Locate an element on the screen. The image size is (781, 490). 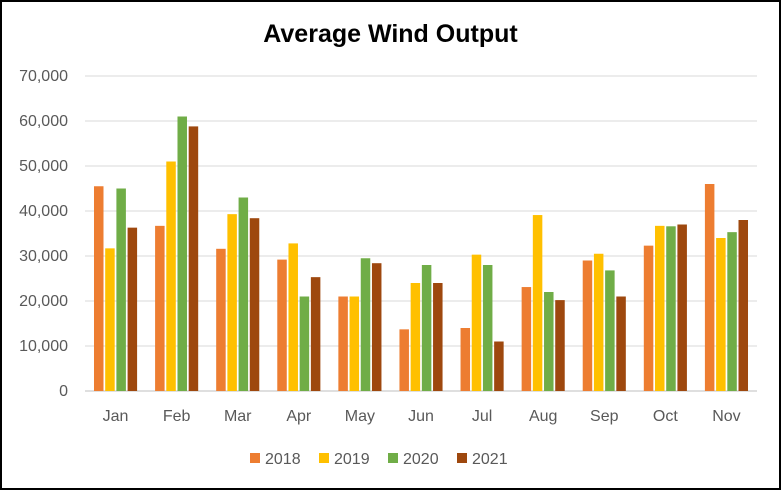
bar-2019-nov is located at coordinates (721, 314).